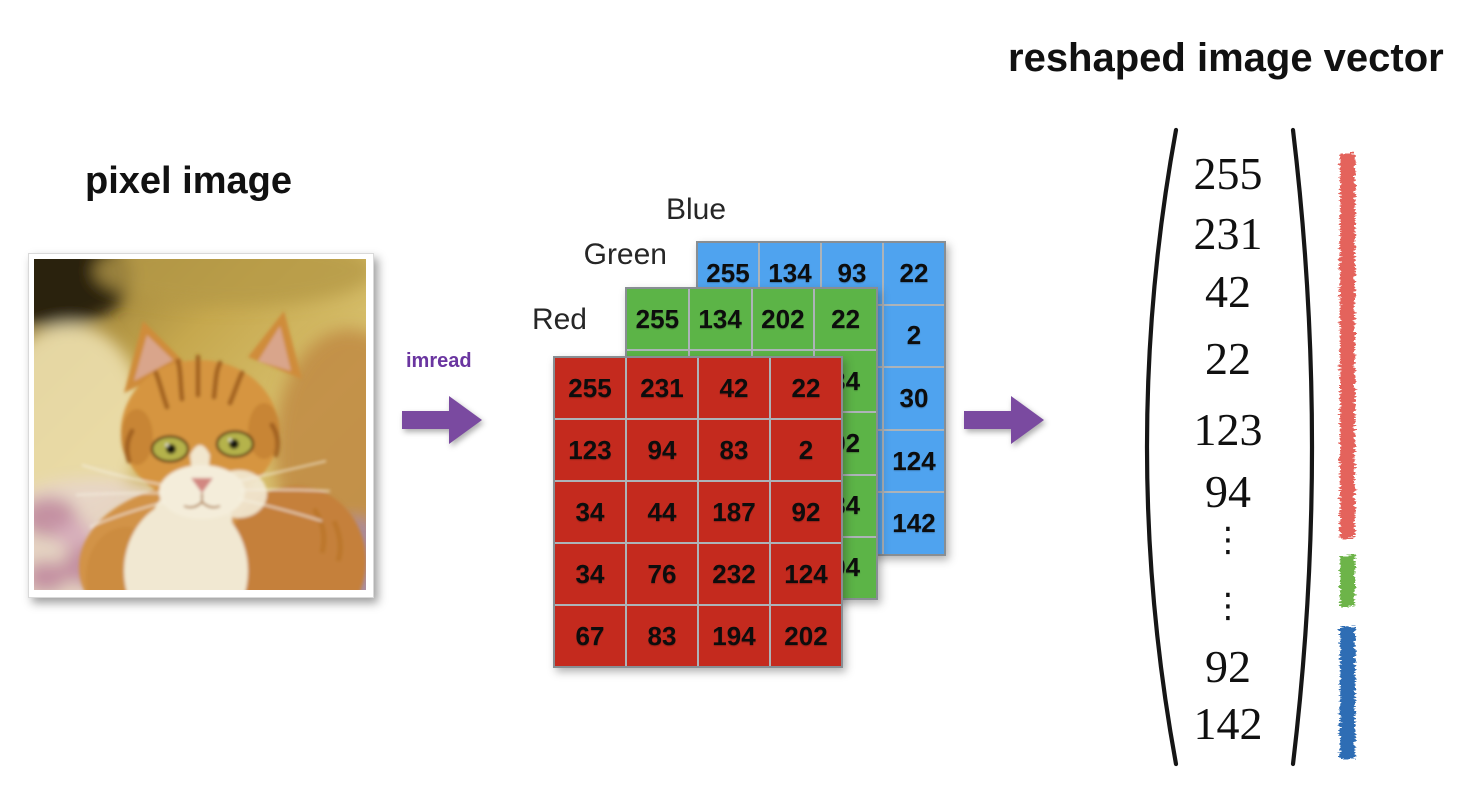 The width and height of the screenshot is (1480, 810). Describe the element at coordinates (1228, 173) in the screenshot. I see `vector-value: 255` at that location.